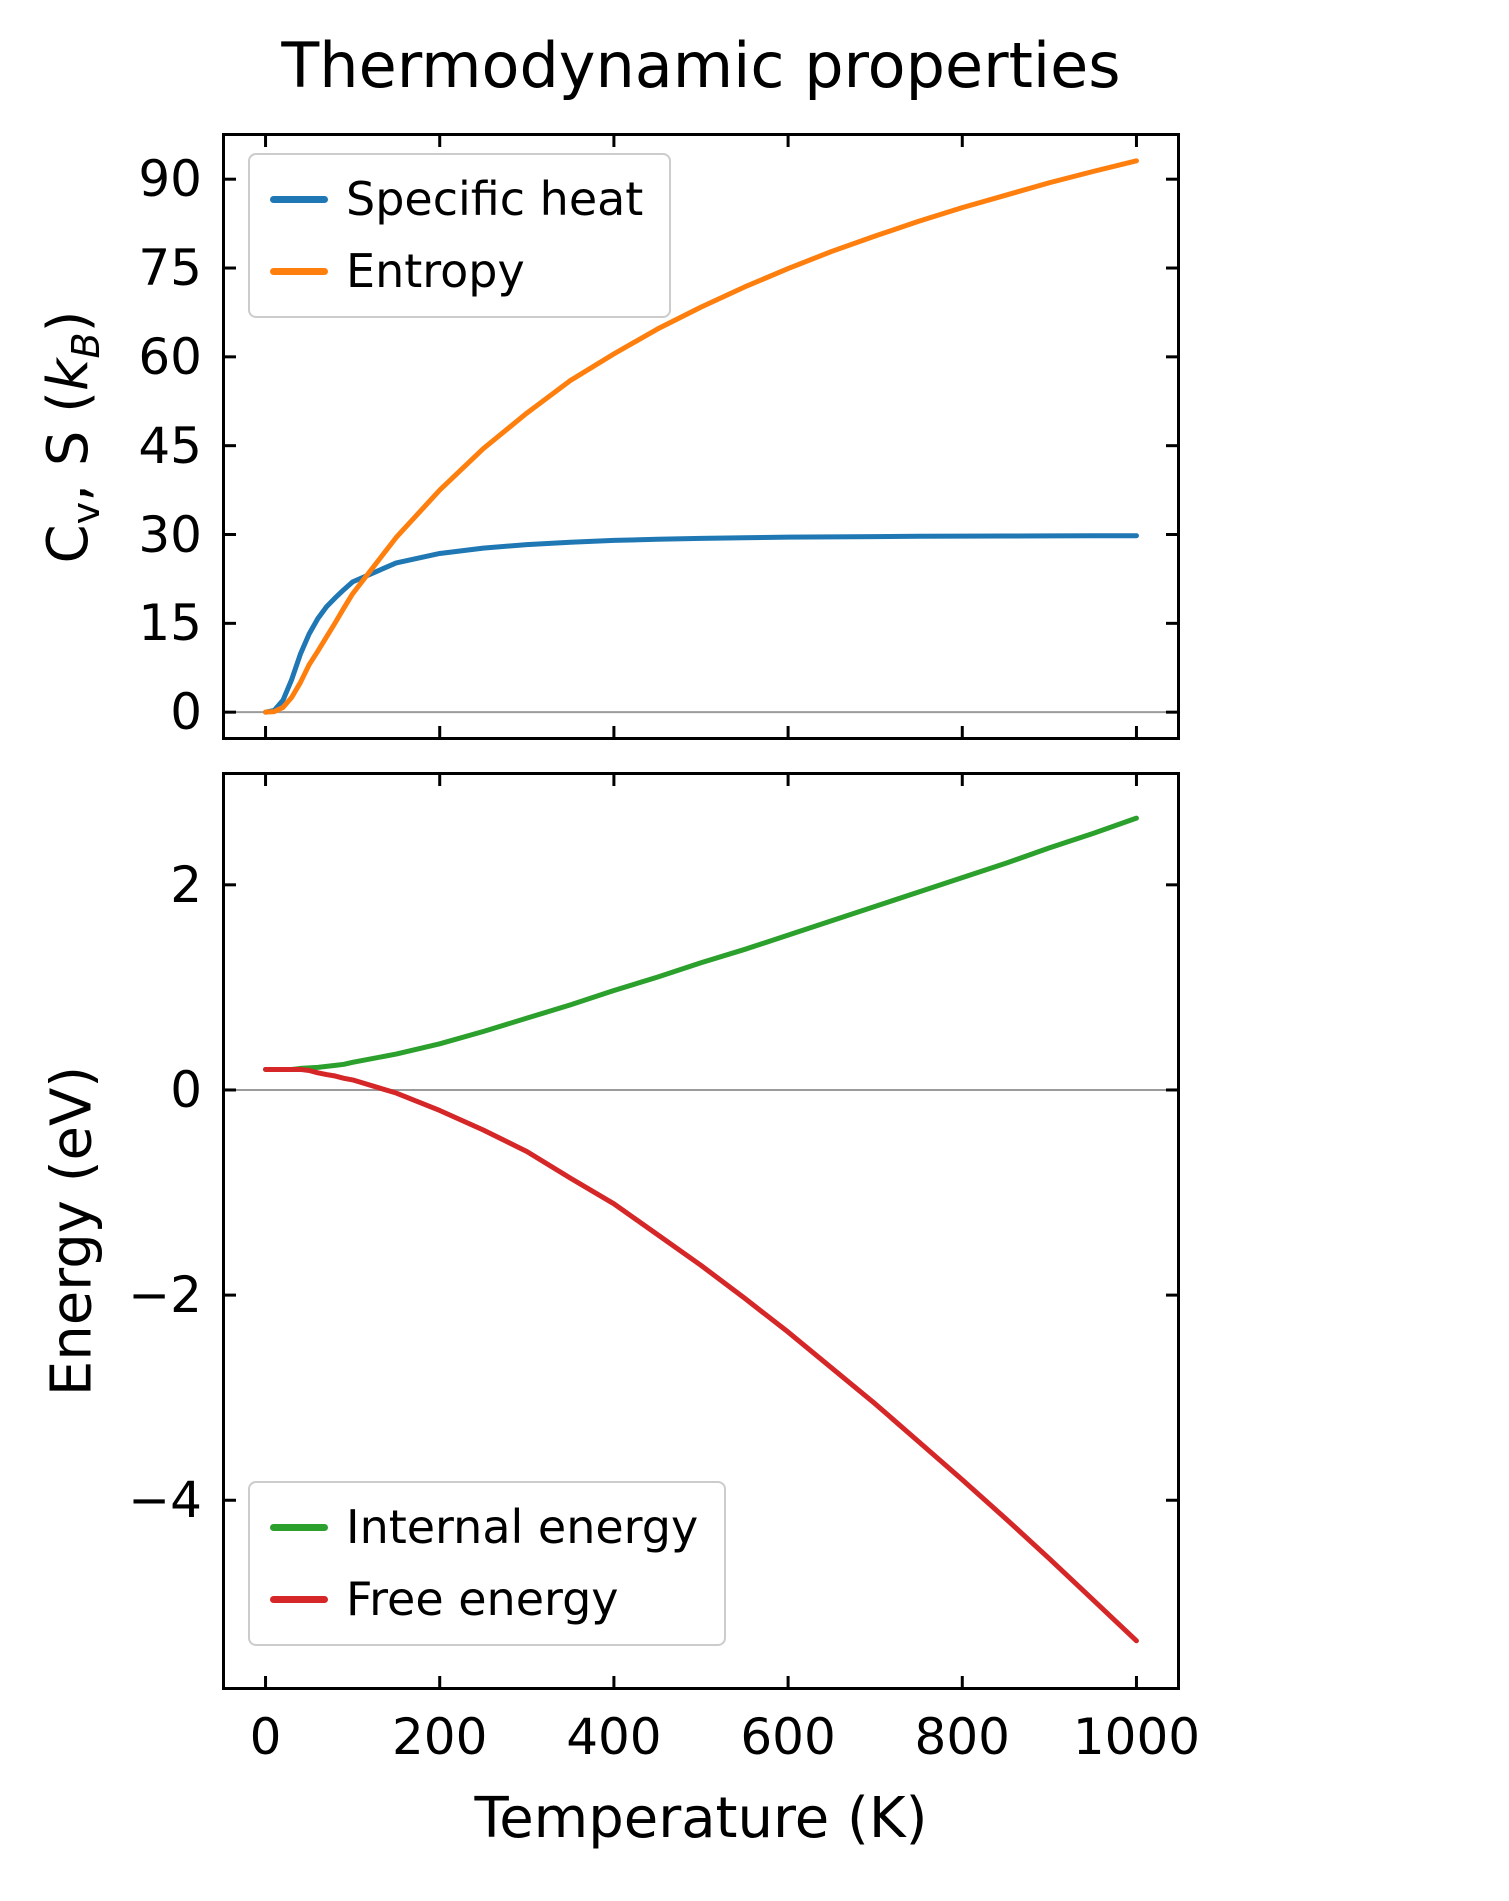 This screenshot has width=1509, height=1901. What do you see at coordinates (72, 436) in the screenshot?
I see `top-y-axis-label: Cv, S (kB)` at bounding box center [72, 436].